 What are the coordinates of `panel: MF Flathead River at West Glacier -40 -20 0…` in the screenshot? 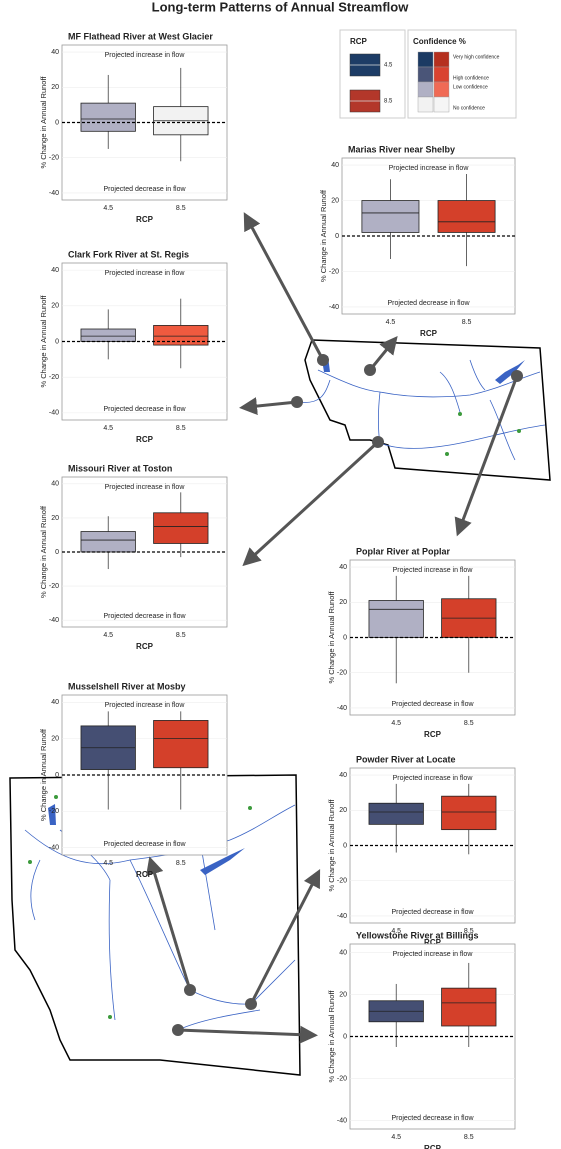 It's located at (133, 127).